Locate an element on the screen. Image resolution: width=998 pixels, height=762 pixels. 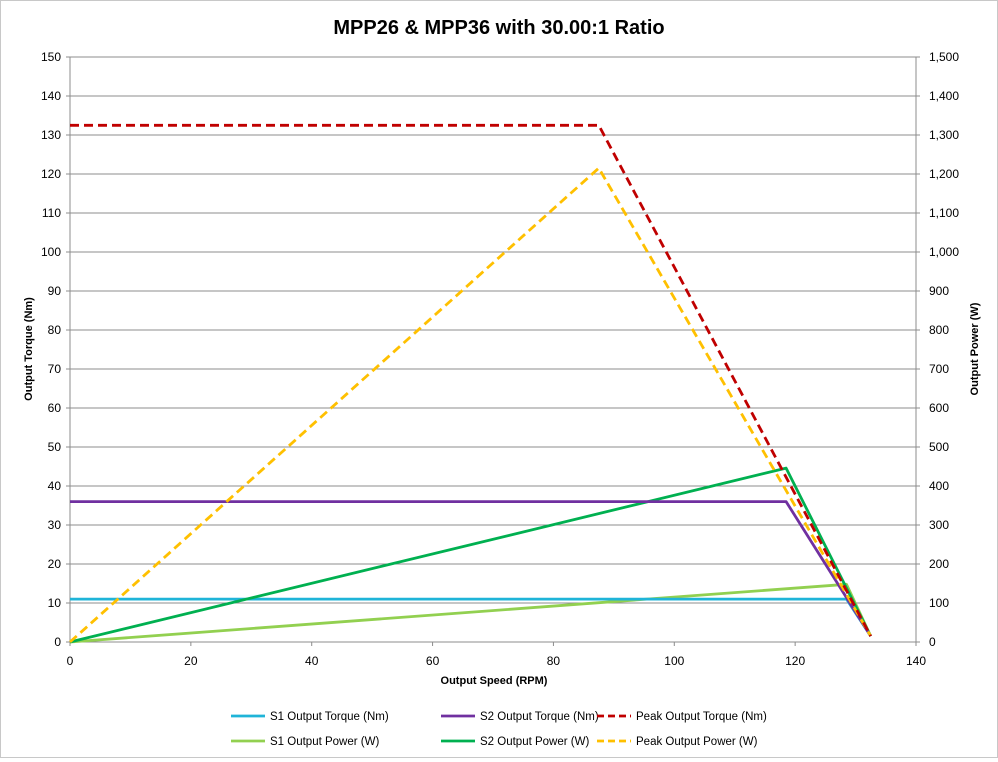
series-line-s2-output-torque-nm is located at coordinates (471, 568).